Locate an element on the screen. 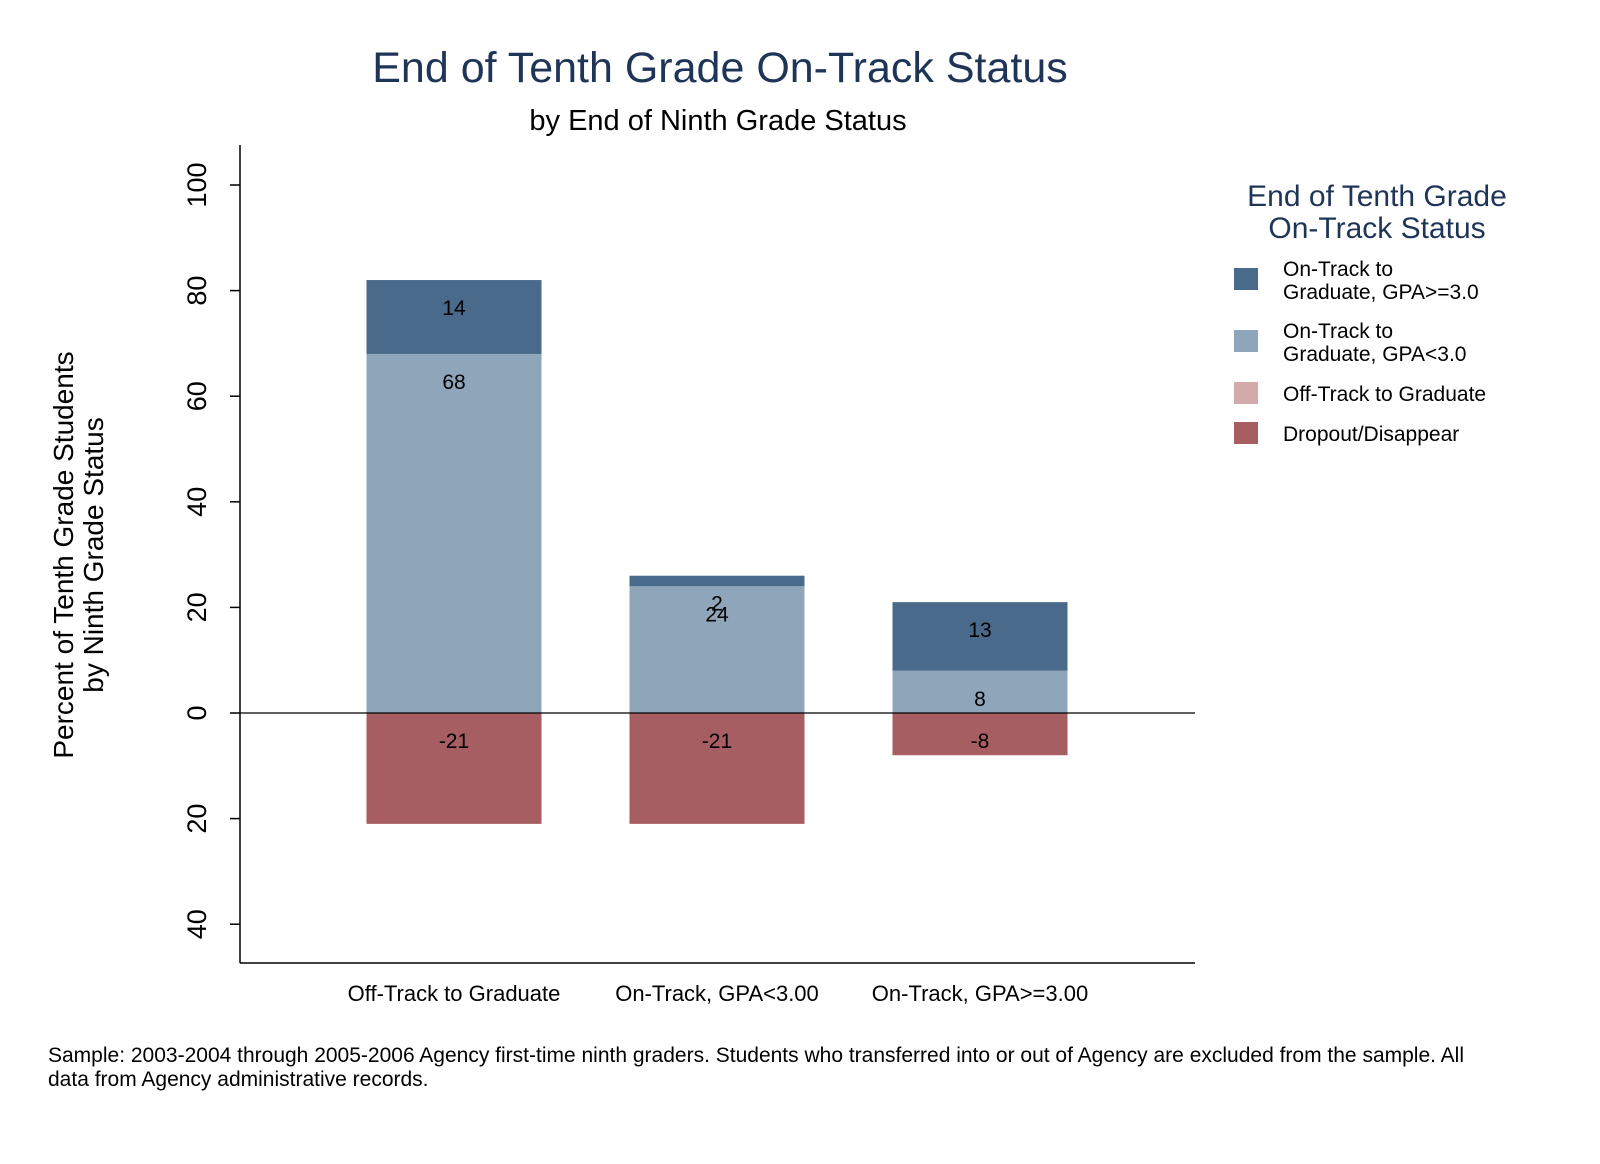 The height and width of the screenshot is (1164, 1600). y-tick-label: 100 is located at coordinates (197, 184).